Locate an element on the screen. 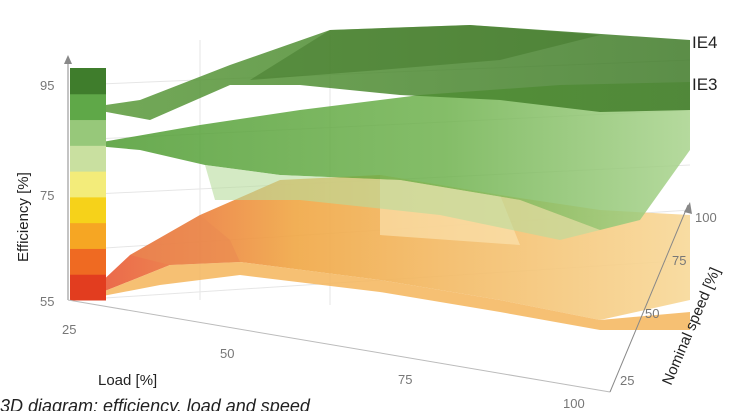 The width and height of the screenshot is (733, 411). load-axis-label: Load [%] is located at coordinates (127, 380).